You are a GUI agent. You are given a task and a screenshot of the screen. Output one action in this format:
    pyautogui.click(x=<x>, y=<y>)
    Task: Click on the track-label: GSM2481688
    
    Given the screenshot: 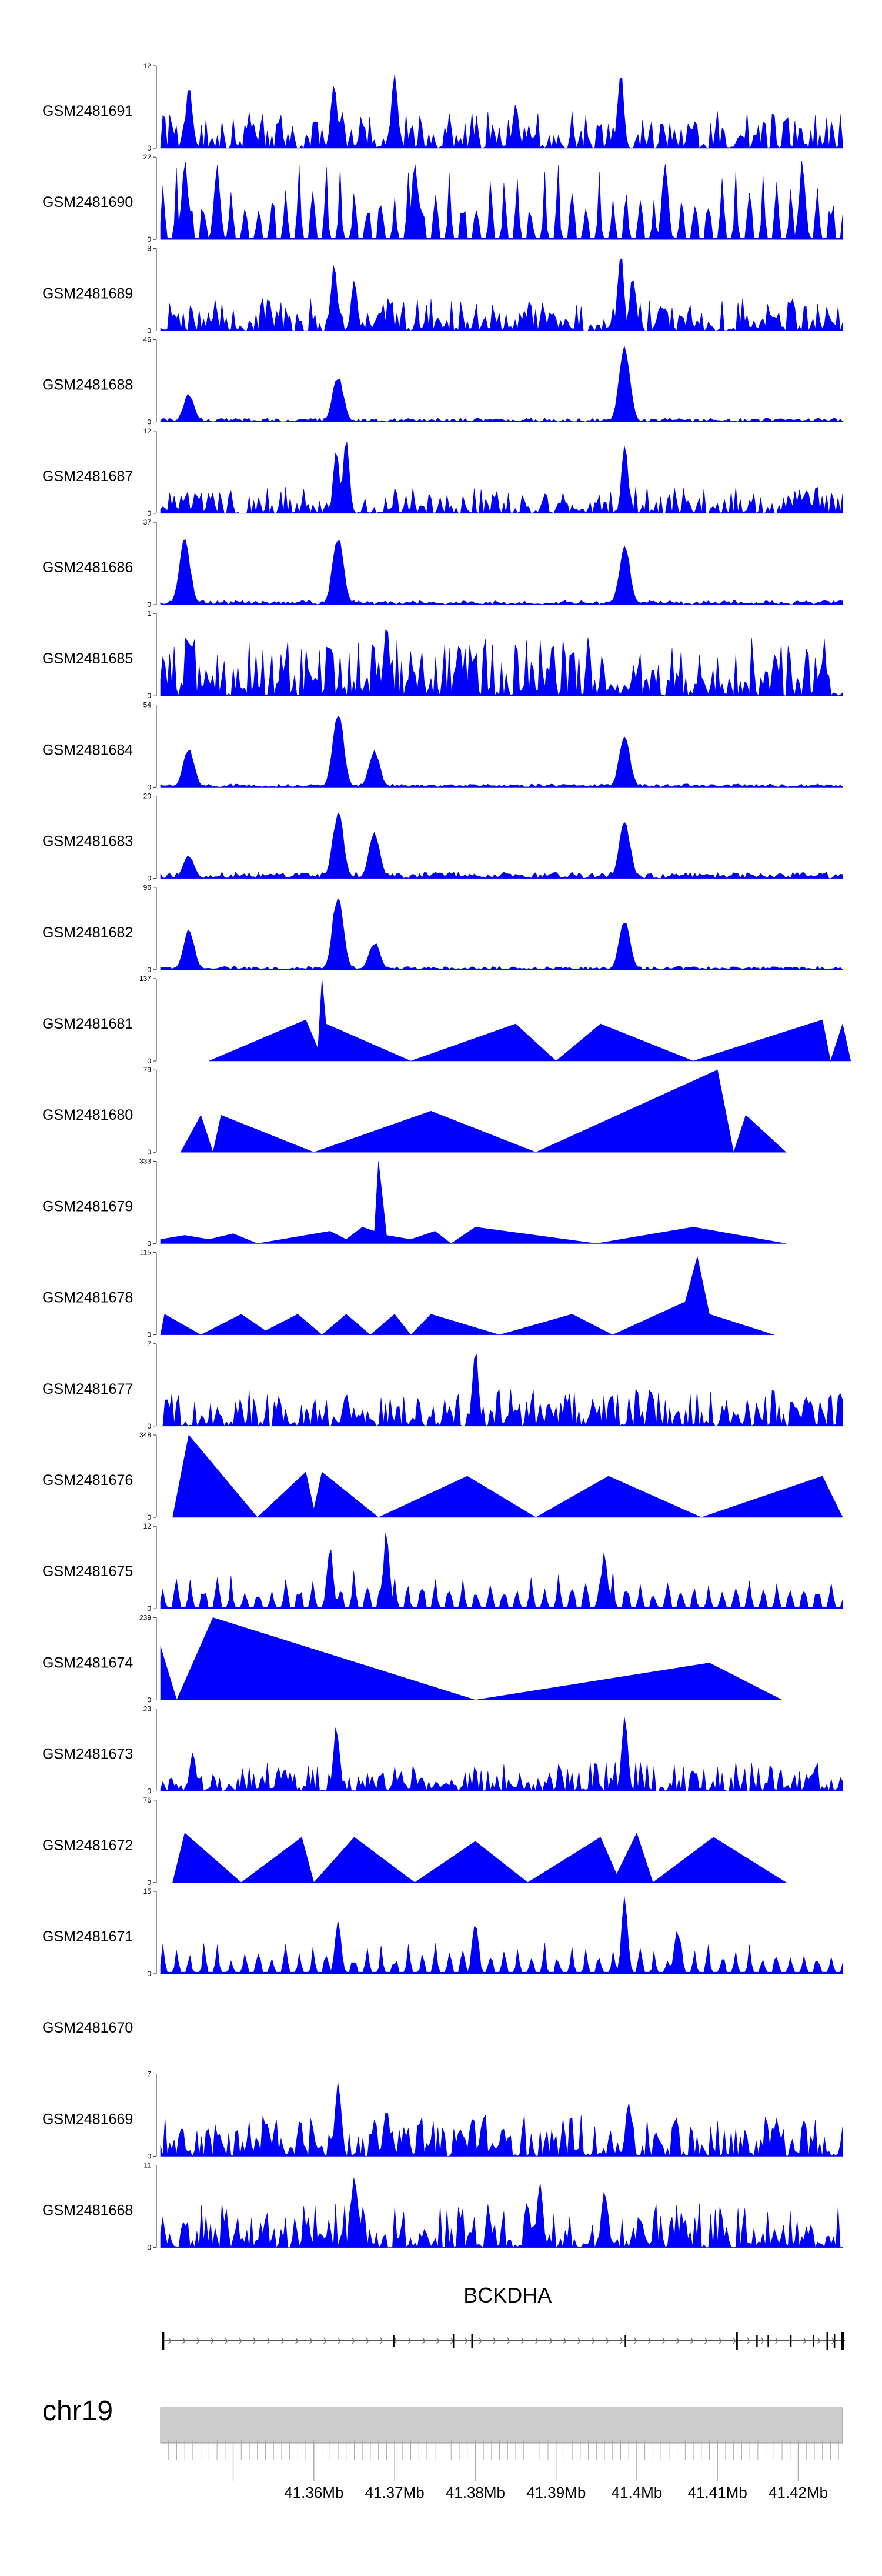 What is the action you would take?
    pyautogui.click(x=87, y=385)
    